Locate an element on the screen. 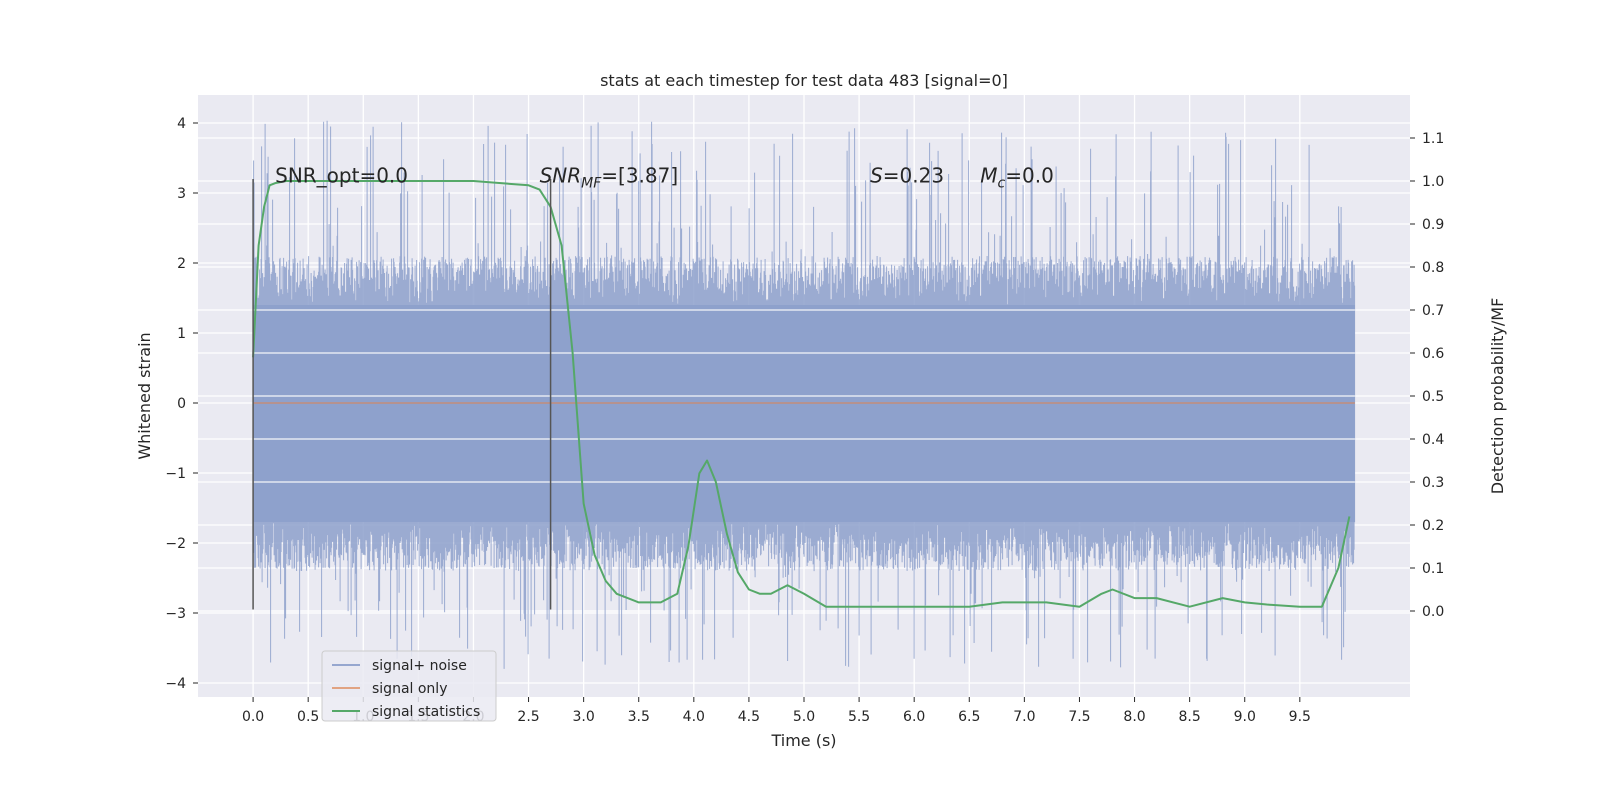 The height and width of the screenshot is (800, 1600). y-axis-label: Whitened strain is located at coordinates (144, 395).